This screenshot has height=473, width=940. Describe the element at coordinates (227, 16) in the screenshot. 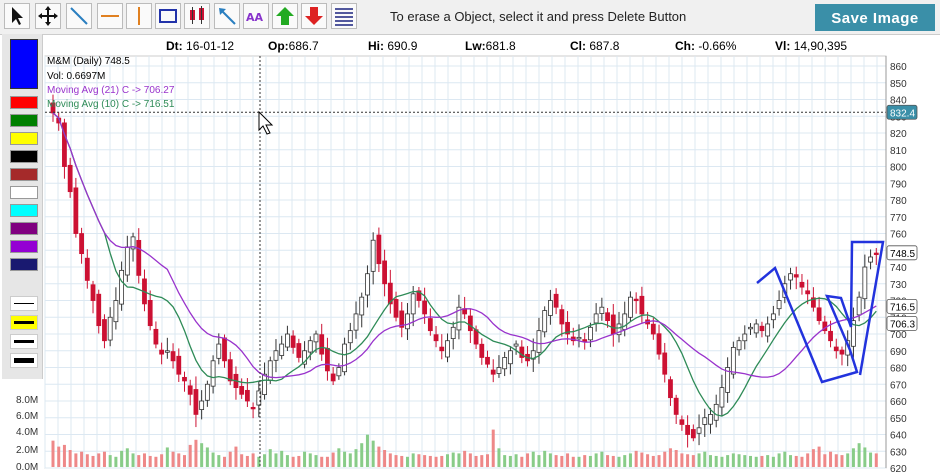

I see `arrow-line-icon` at that location.